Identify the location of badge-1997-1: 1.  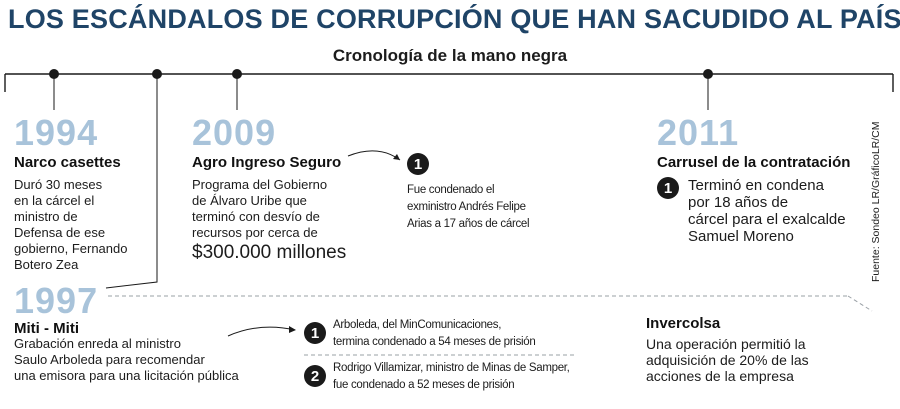
(315, 333).